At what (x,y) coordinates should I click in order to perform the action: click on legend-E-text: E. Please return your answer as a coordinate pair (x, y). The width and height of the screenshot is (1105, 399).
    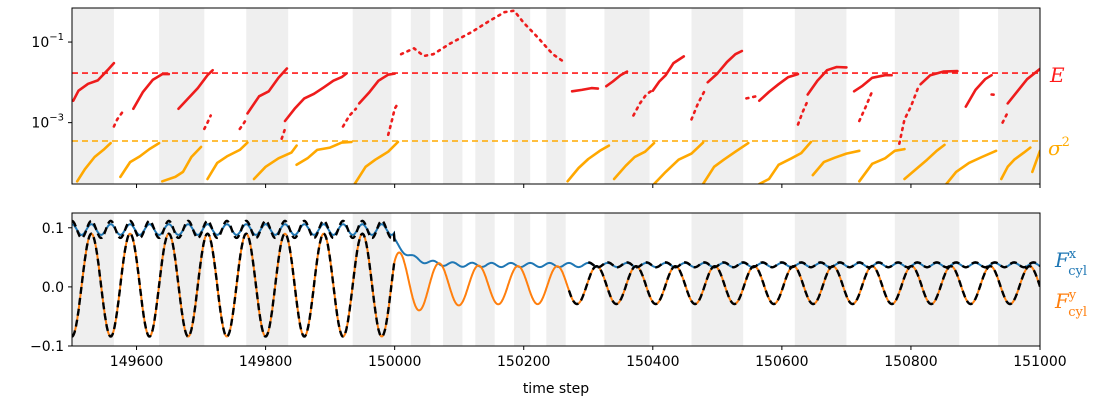
    Looking at the image, I should click on (1057, 75).